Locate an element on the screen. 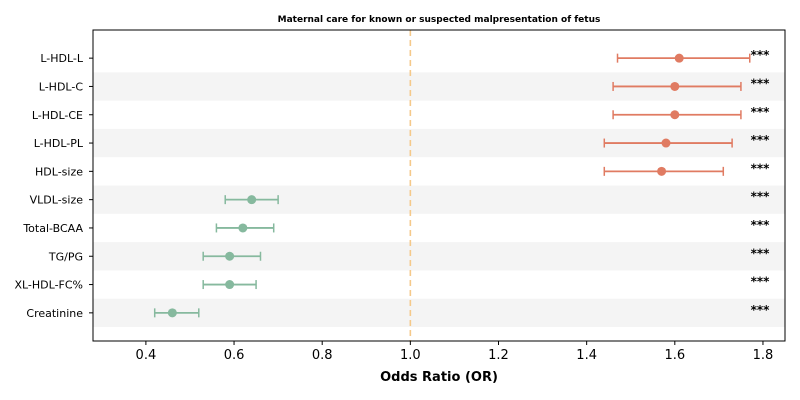 This screenshot has height=400, width=800. row-label: TG/PG is located at coordinates (65, 256).